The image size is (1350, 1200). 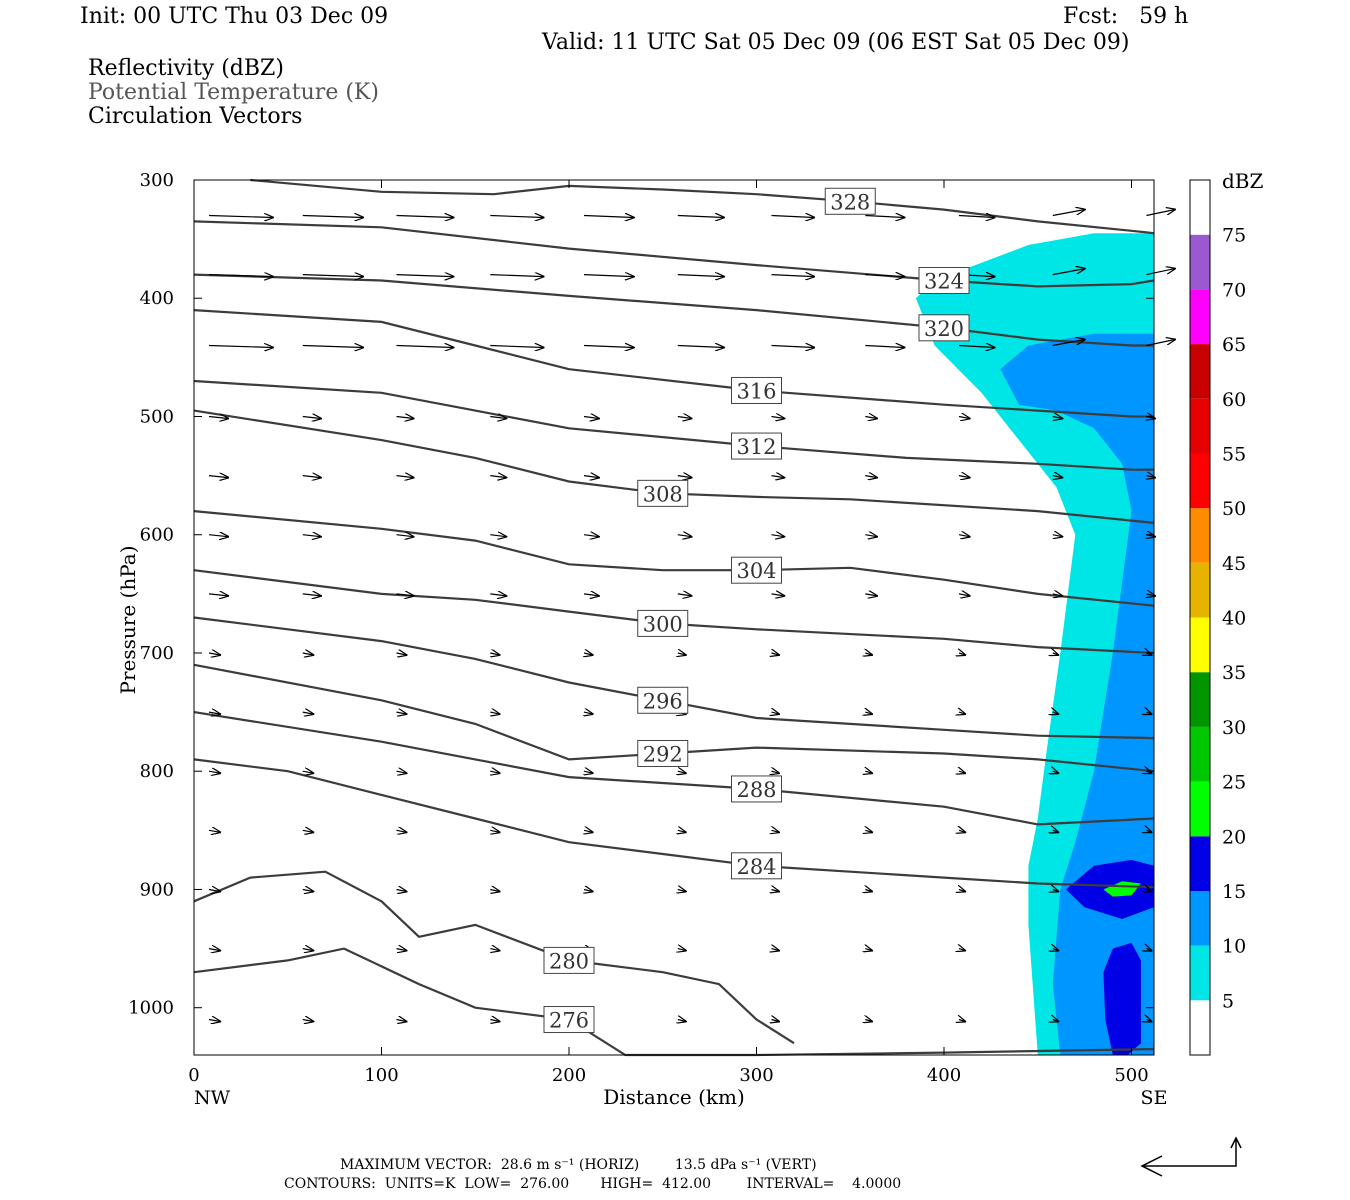 What do you see at coordinates (157, 535) in the screenshot?
I see `y-tick-label: 600` at bounding box center [157, 535].